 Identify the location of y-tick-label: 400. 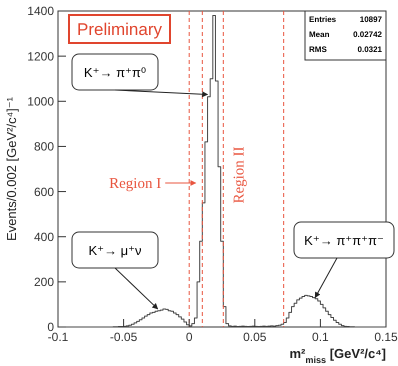
(44, 237).